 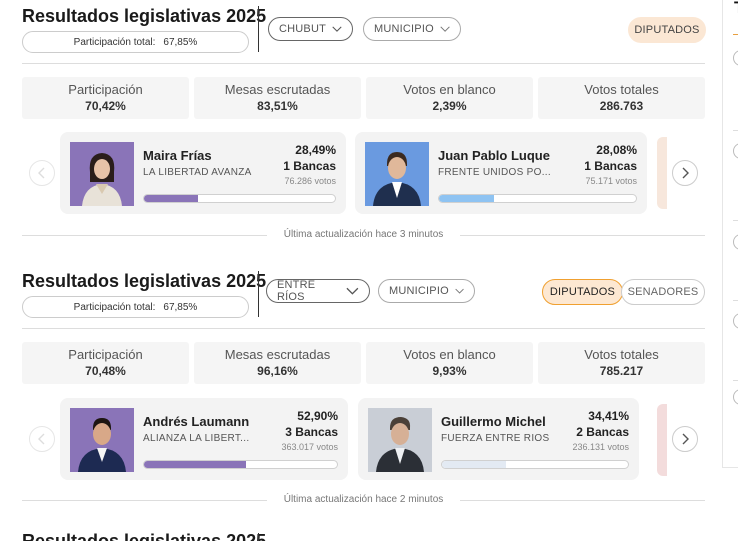 I want to click on candidate-name: Guillermo Michel, so click(x=493, y=421).